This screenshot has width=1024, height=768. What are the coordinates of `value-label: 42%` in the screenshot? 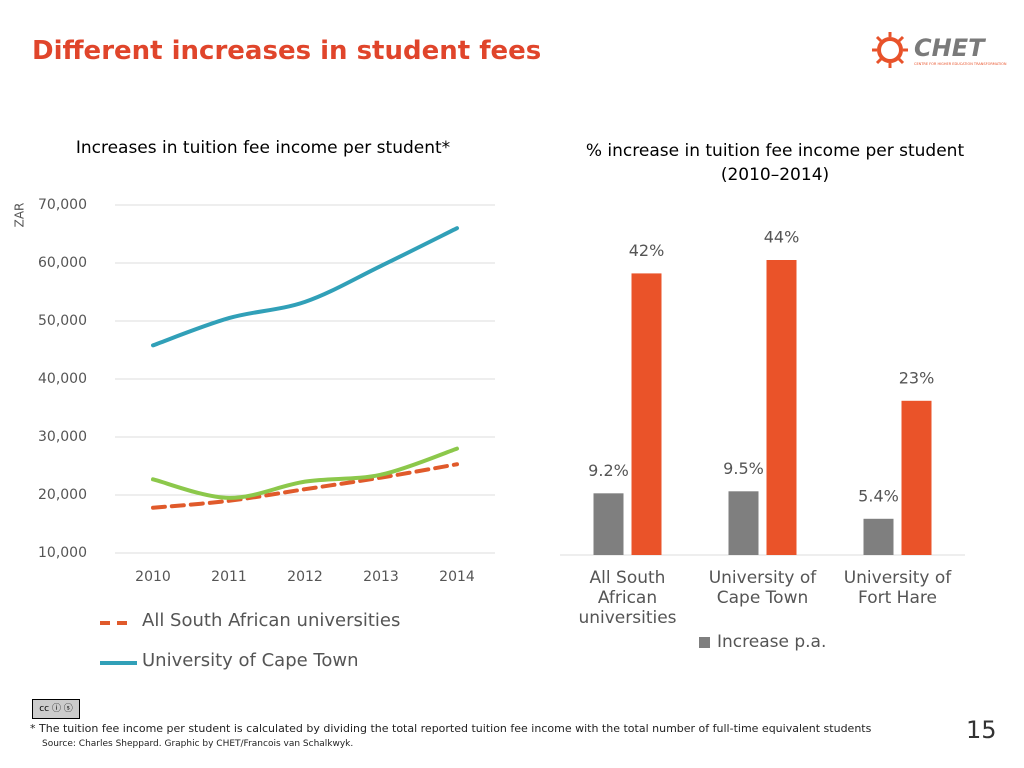 It's located at (647, 250).